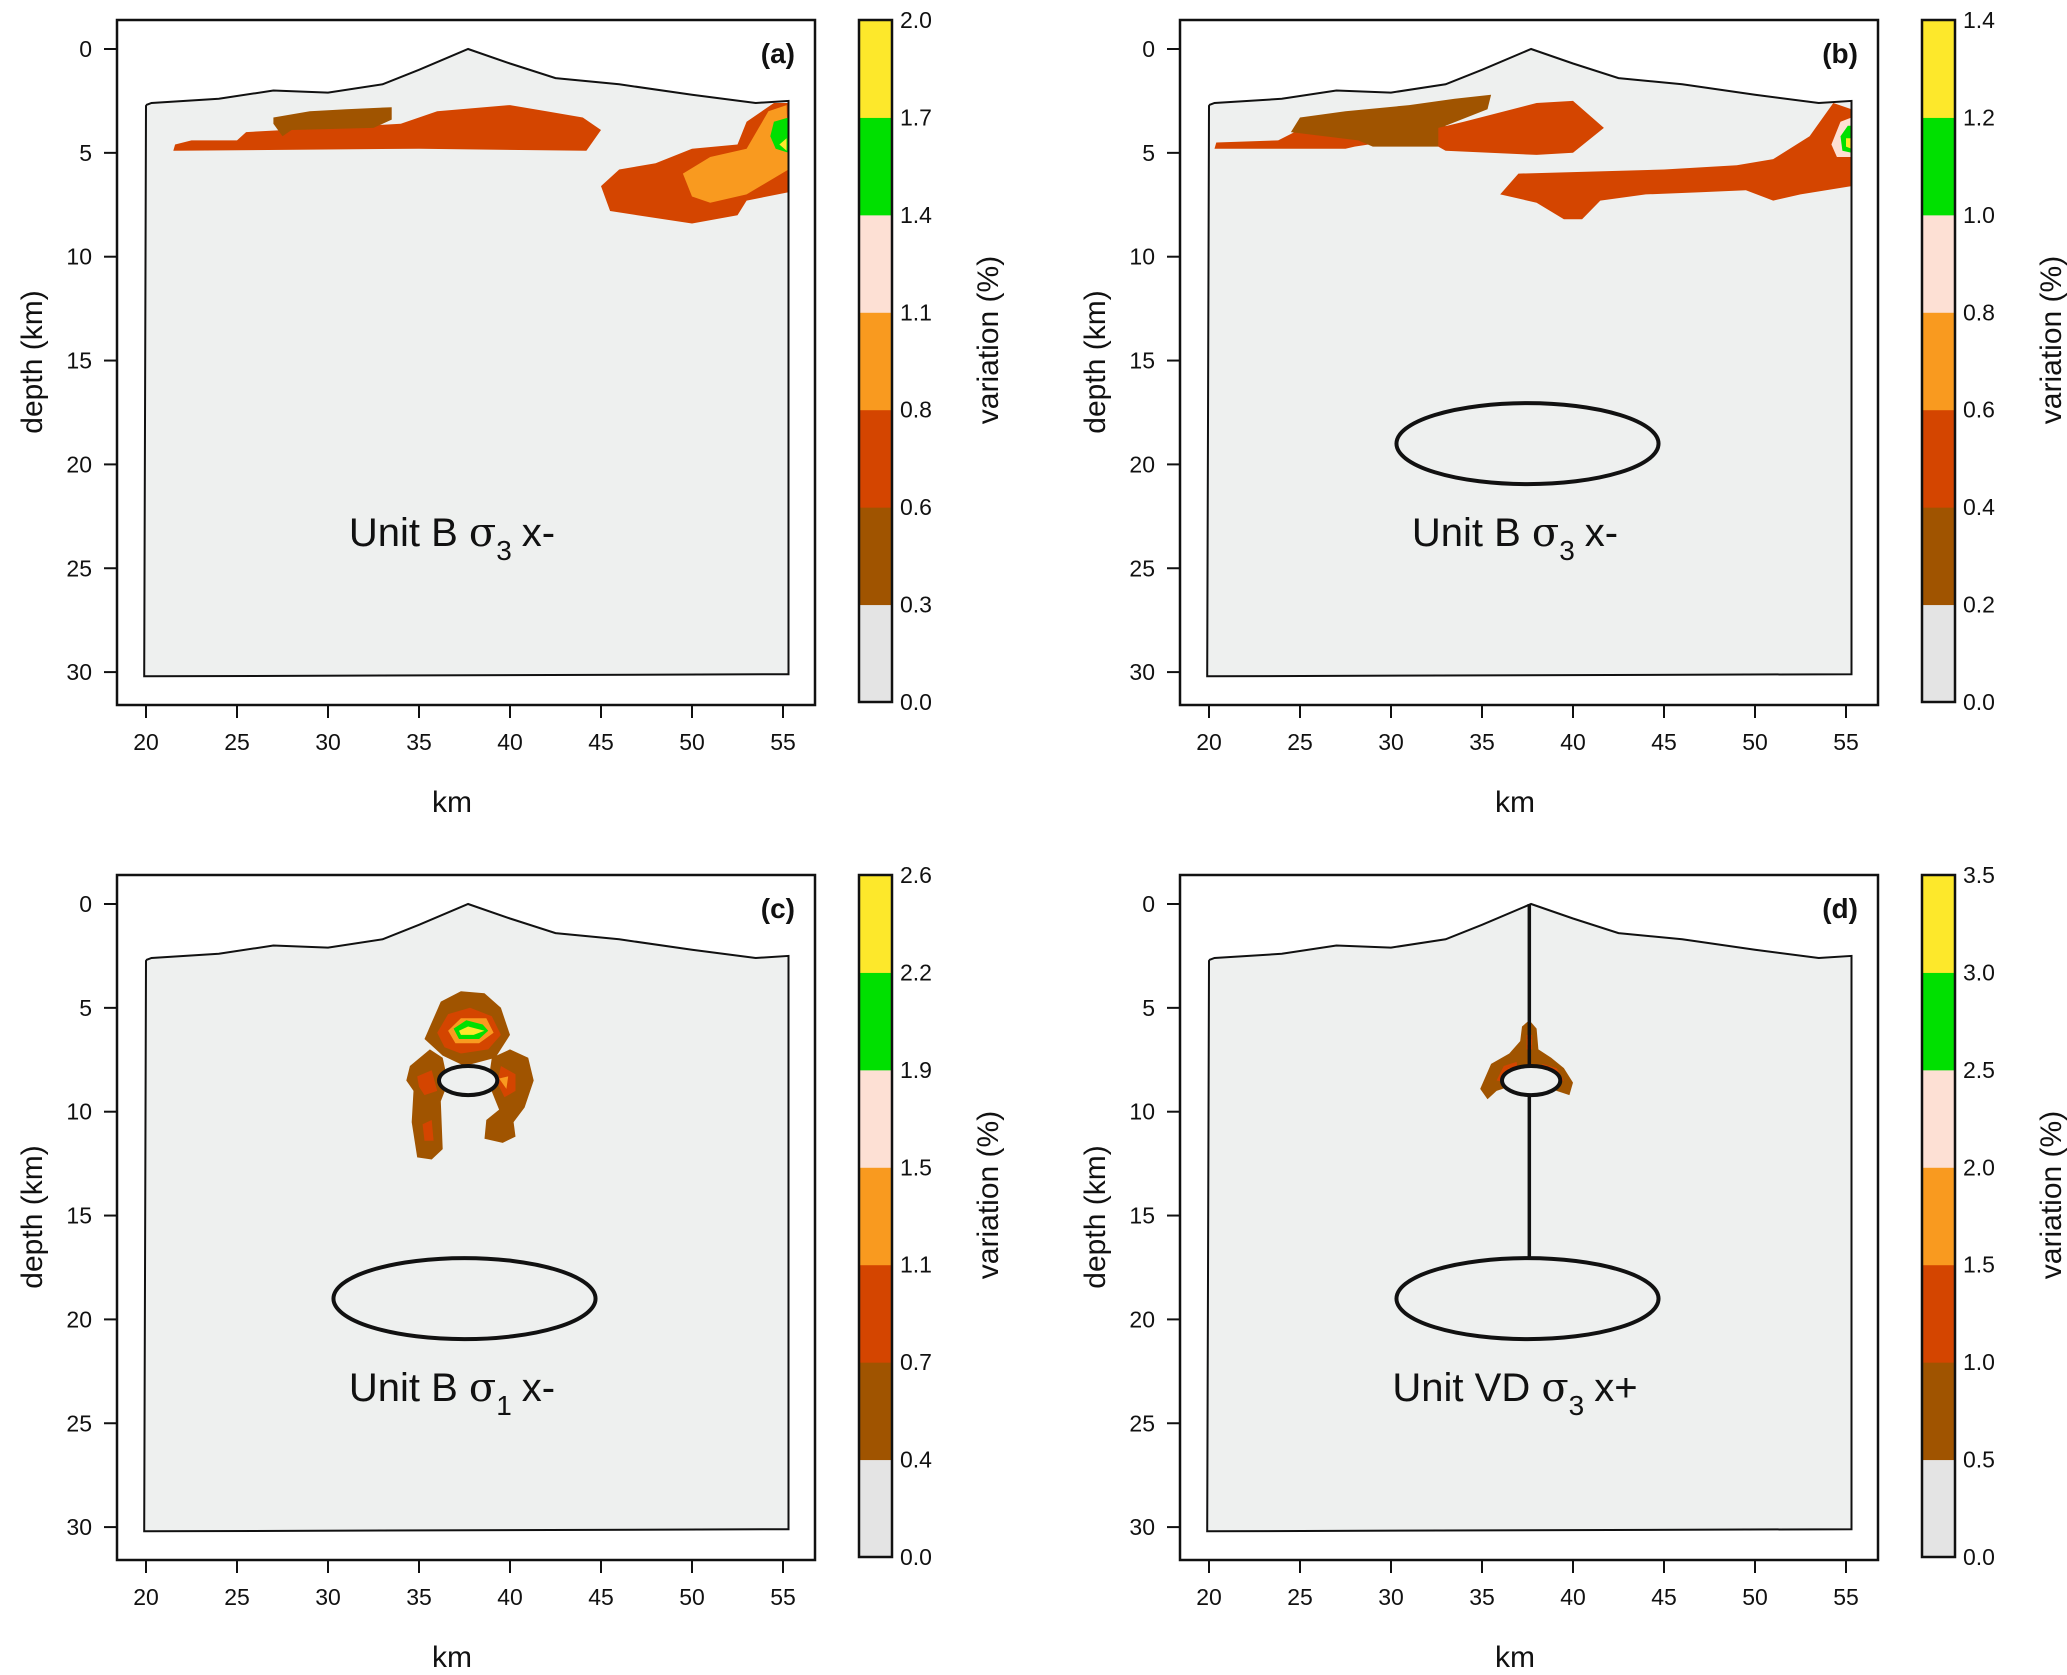 This screenshot has height=1675, width=2067. I want to click on colorbar-tick-label: 0.2, so click(1979, 605).